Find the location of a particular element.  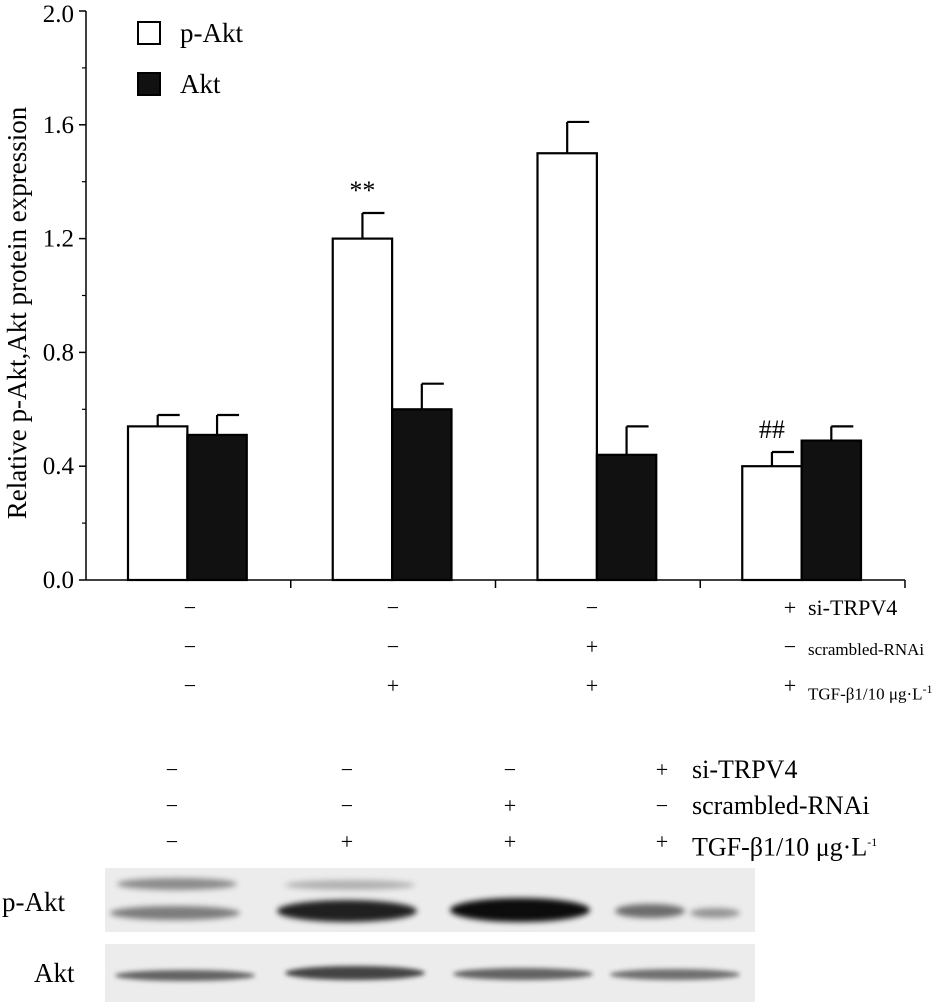

significance-marker: ## is located at coordinates (772, 429).